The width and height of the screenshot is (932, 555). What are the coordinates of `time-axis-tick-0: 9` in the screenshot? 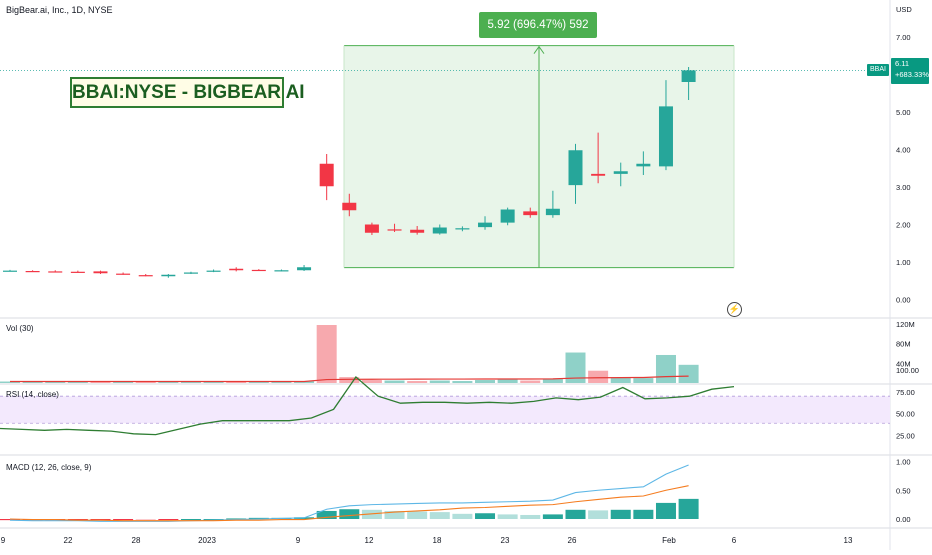 It's located at (3, 540).